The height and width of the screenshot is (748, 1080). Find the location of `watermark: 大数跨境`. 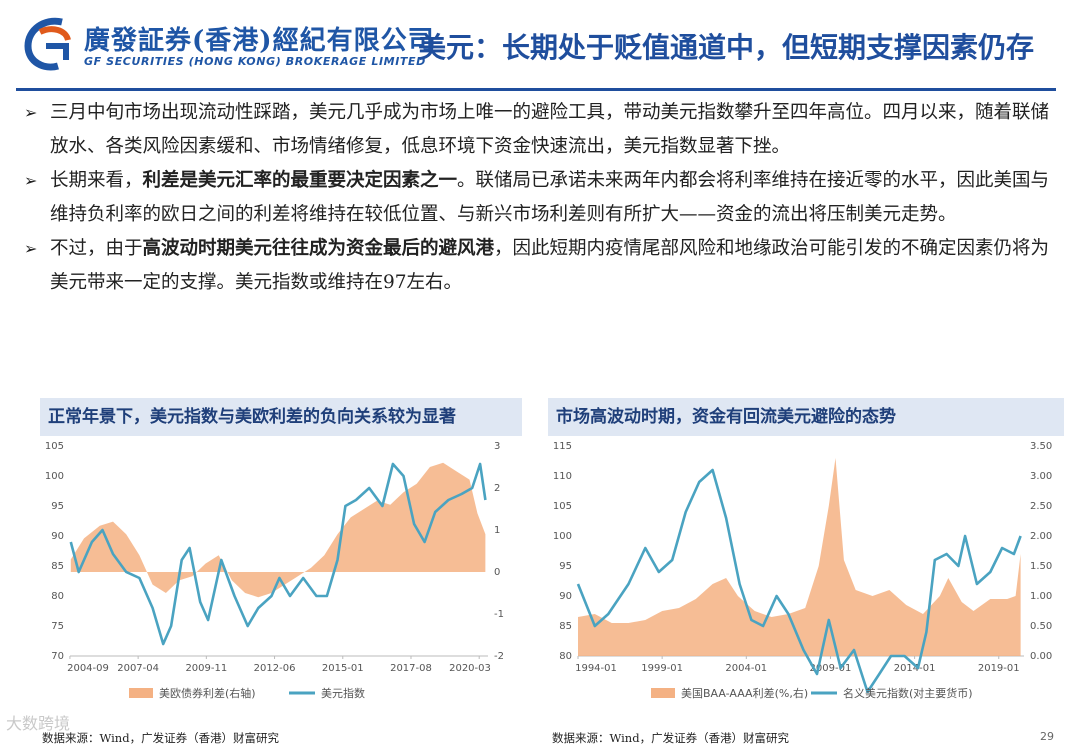

watermark: 大数跨境 is located at coordinates (38, 723).